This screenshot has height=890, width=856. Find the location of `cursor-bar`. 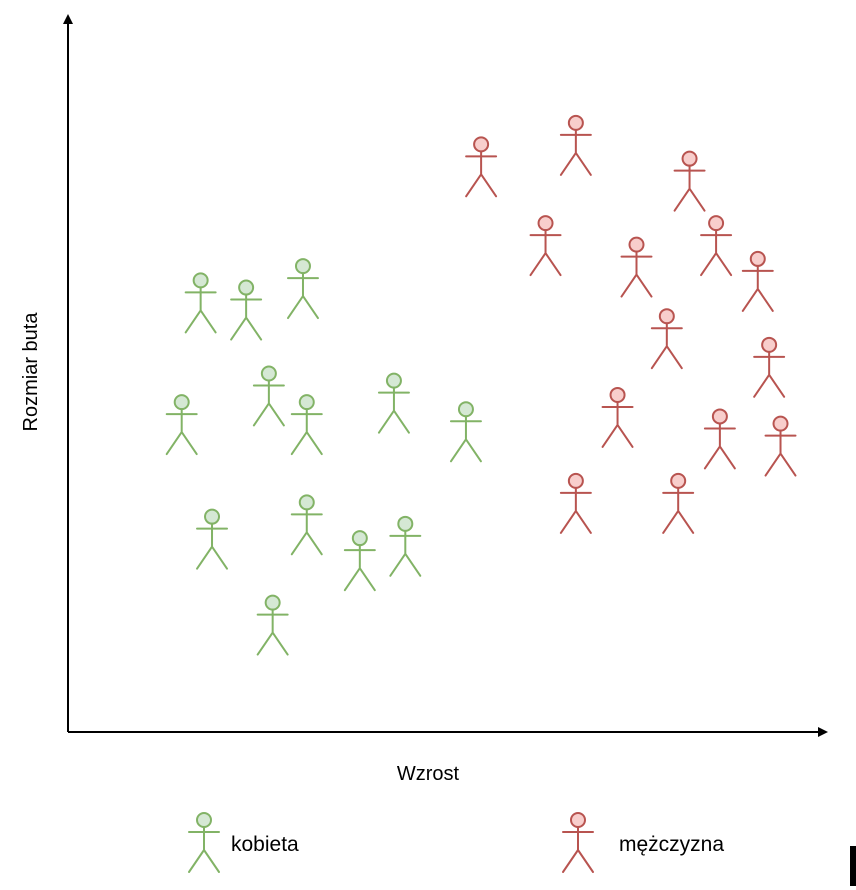

cursor-bar is located at coordinates (853, 866).